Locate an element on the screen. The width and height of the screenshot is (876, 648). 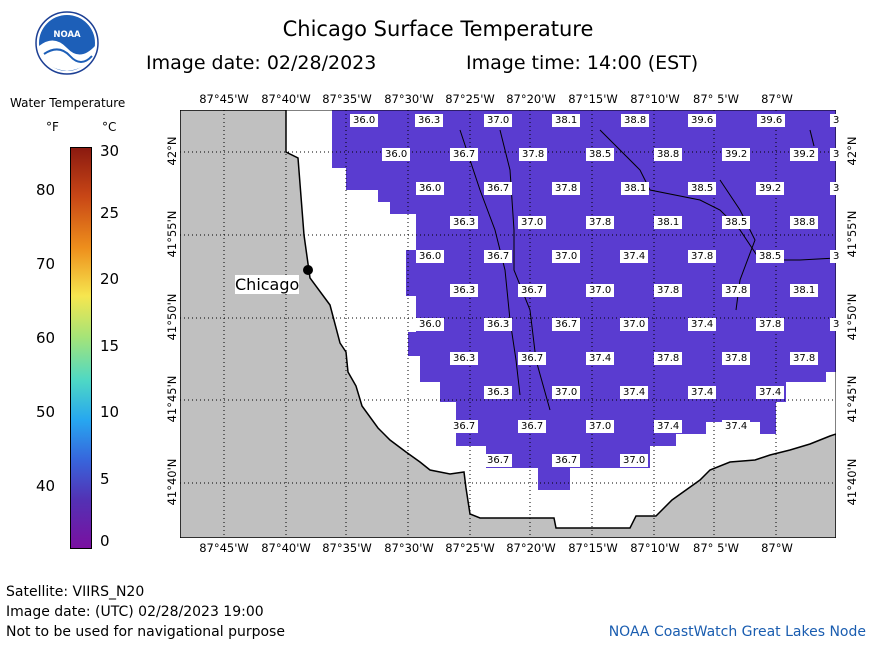
bottom-longitude-label: 87°W is located at coordinates (777, 548).